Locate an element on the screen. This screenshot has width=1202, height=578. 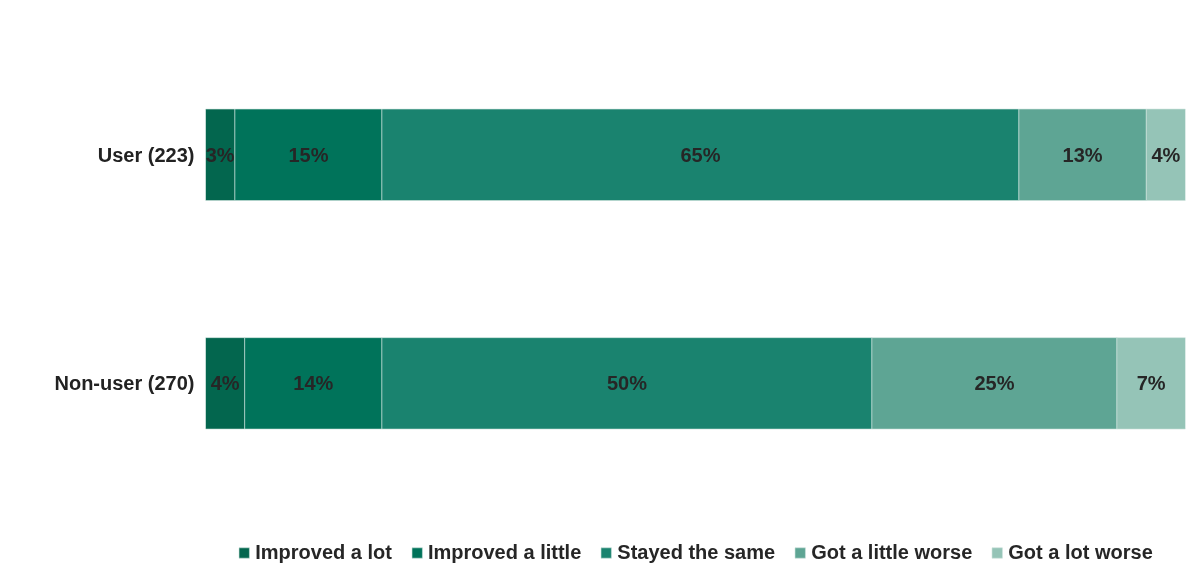
y-tick-label: User (223) is located at coordinates (146, 154).